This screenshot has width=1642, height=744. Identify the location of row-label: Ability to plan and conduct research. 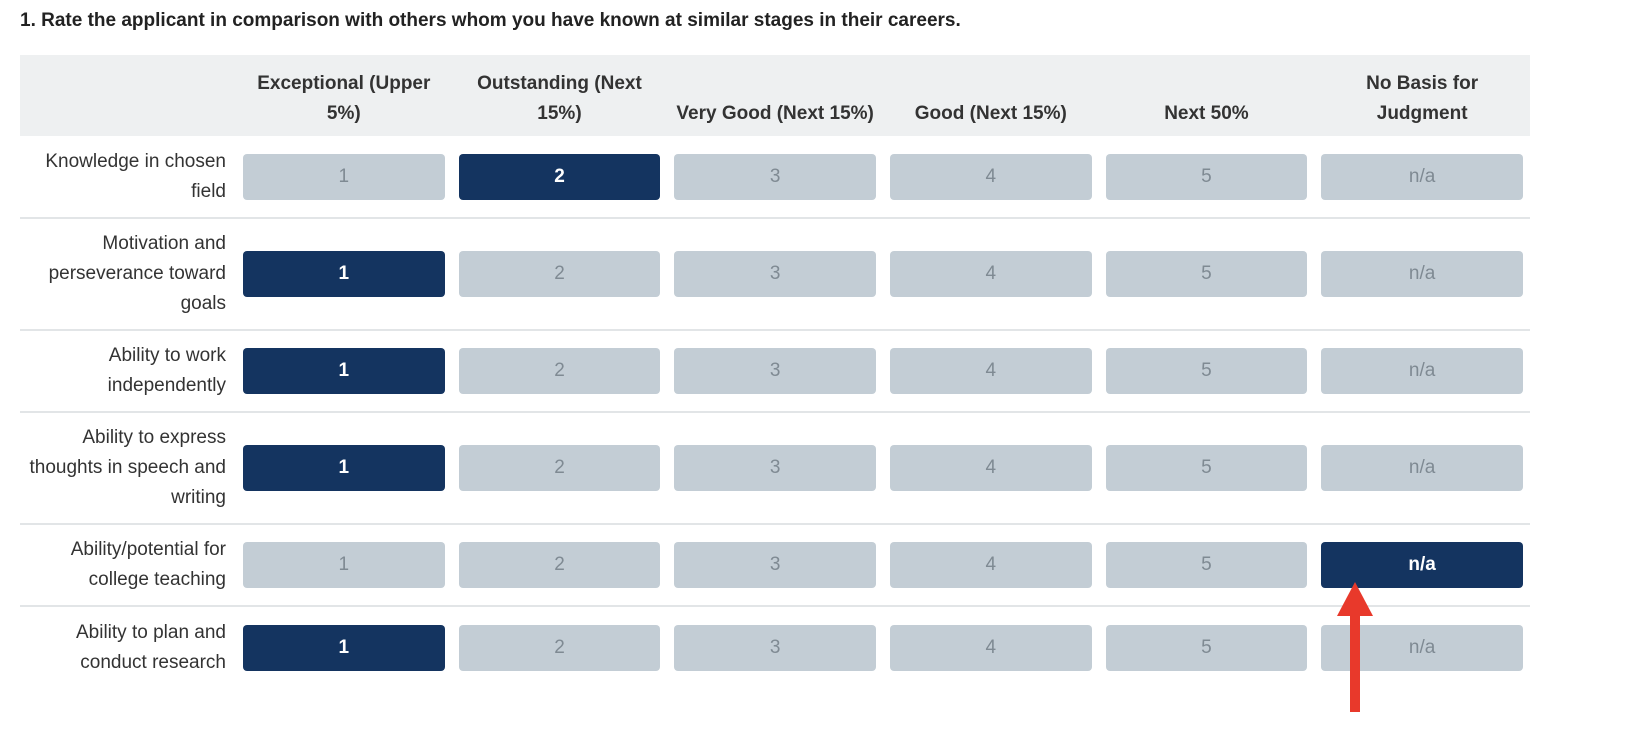
(151, 647).